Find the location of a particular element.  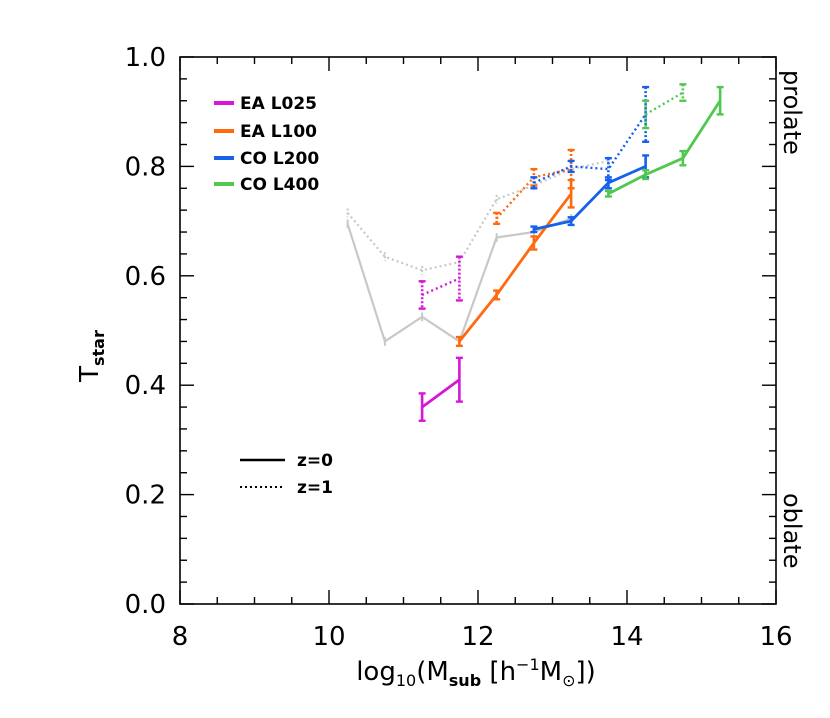

linestyle-label-z0: z=0 is located at coordinates (315, 461).